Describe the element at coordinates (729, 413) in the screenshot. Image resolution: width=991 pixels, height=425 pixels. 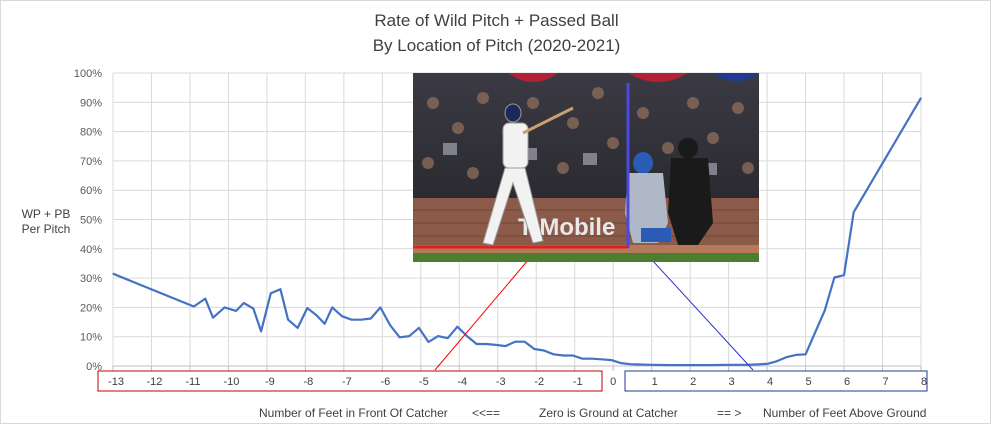
I see `right-arrow-note: == >` at that location.